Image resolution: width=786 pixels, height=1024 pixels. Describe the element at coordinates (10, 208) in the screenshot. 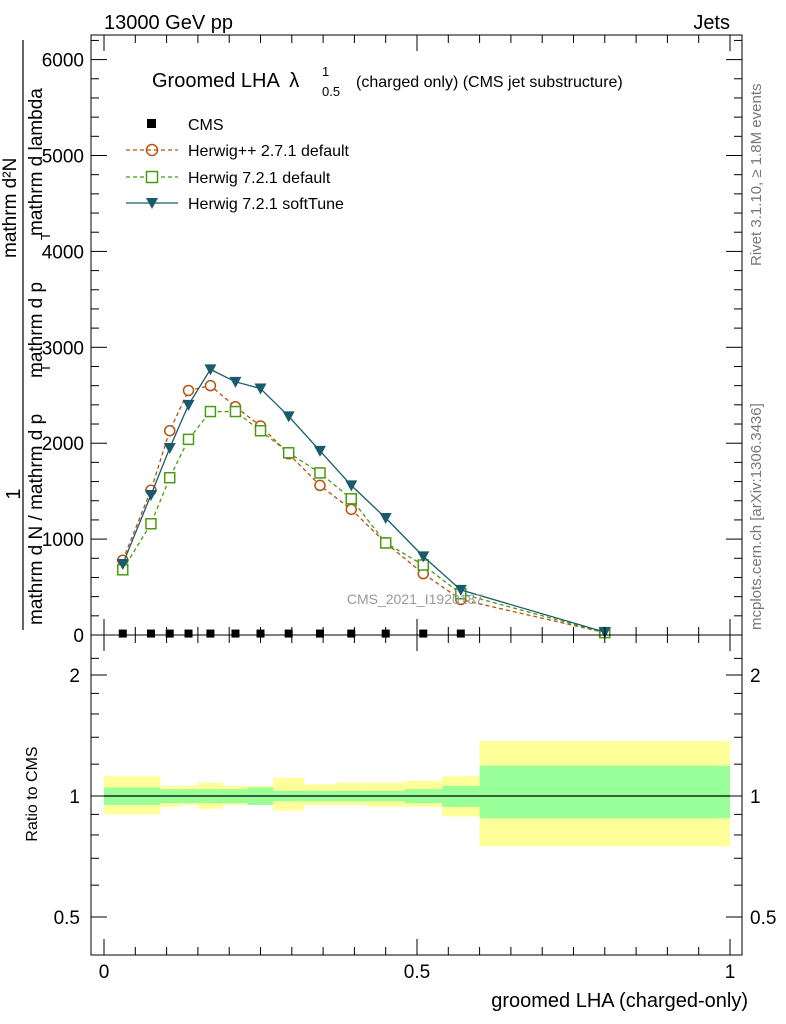

I see `ylabel-frac-num: mathrm d²N` at that location.